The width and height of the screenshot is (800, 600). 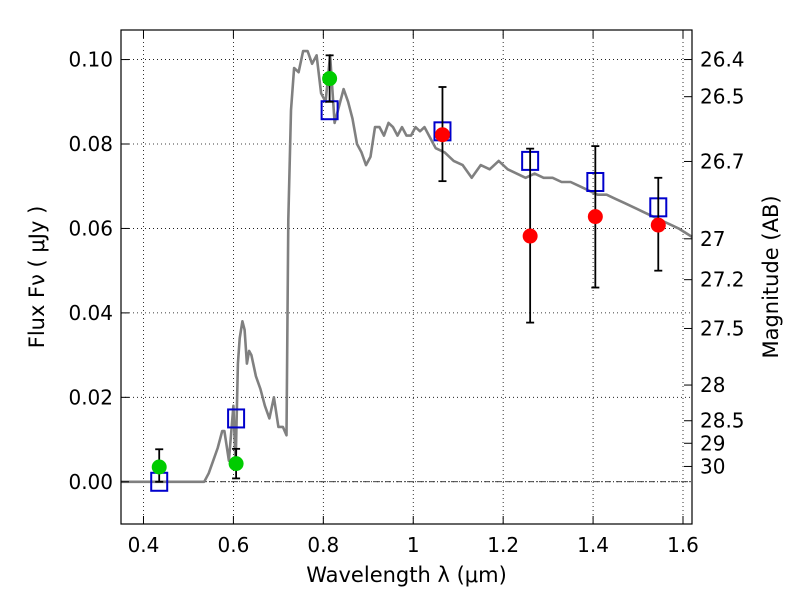 I want to click on x-tick-label: 0.8, so click(x=323, y=545).